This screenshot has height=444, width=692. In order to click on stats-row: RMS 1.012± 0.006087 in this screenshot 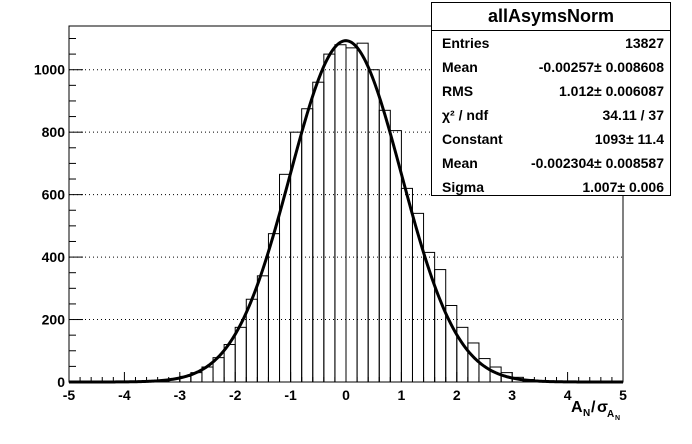, I will do `click(551, 91)`.